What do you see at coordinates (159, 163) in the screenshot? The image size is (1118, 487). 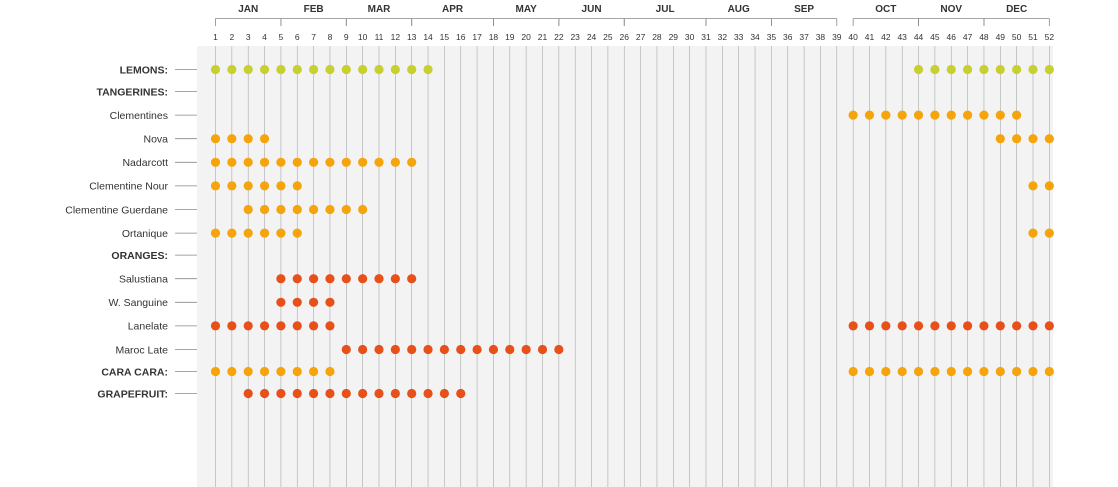 I see `row-nadarcott: Nadarcott` at bounding box center [159, 163].